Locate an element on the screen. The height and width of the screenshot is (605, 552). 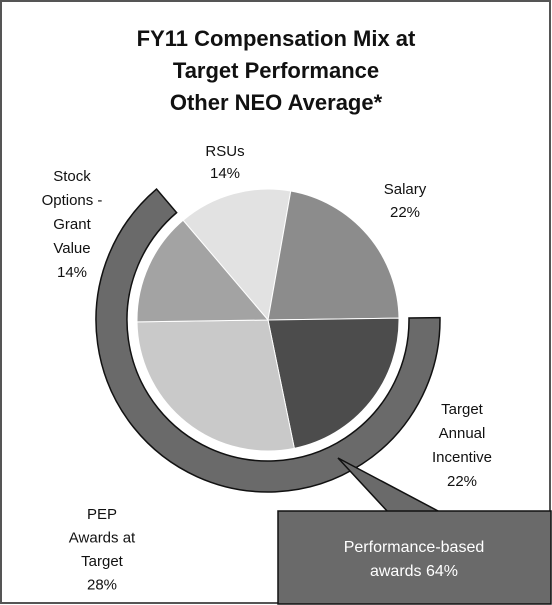
callout-box is located at coordinates (414, 557).